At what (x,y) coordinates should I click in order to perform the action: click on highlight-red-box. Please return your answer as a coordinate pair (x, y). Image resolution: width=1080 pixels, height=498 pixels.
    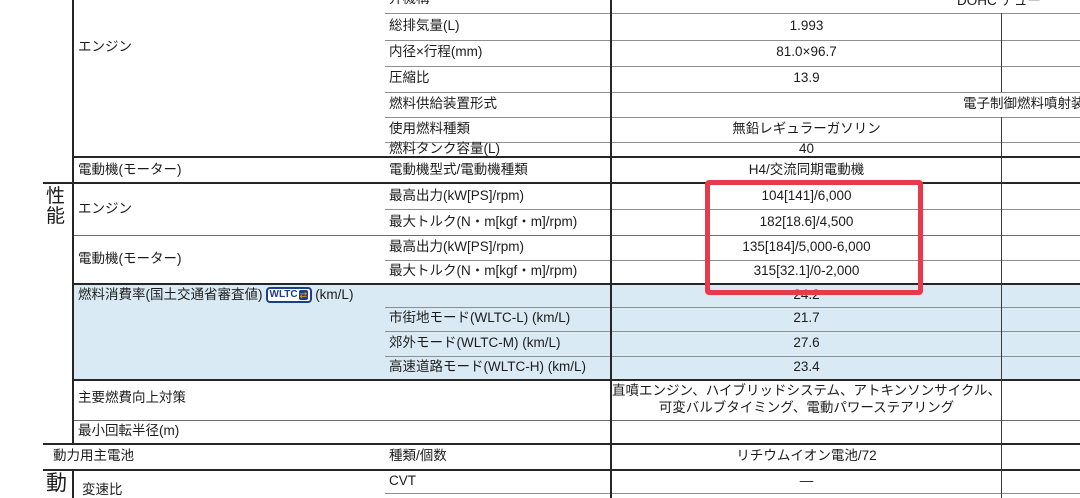
    Looking at the image, I should click on (814, 237).